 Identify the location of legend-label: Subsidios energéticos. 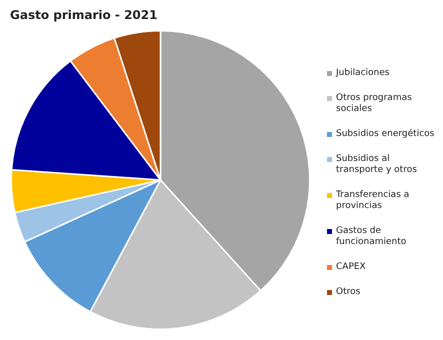
(385, 134).